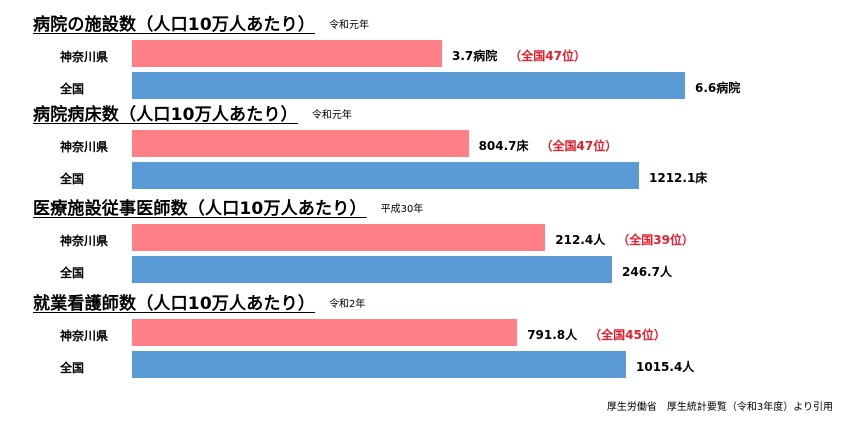  I want to click on value-text: 1015.4人, so click(665, 367).